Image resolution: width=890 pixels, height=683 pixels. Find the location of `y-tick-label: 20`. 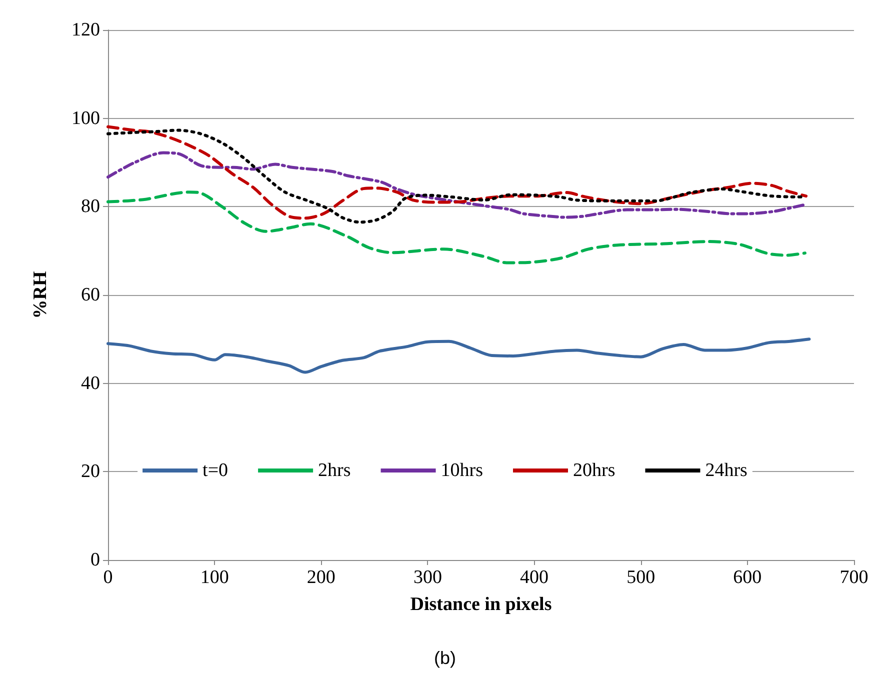

y-tick-label: 20 is located at coordinates (90, 471).